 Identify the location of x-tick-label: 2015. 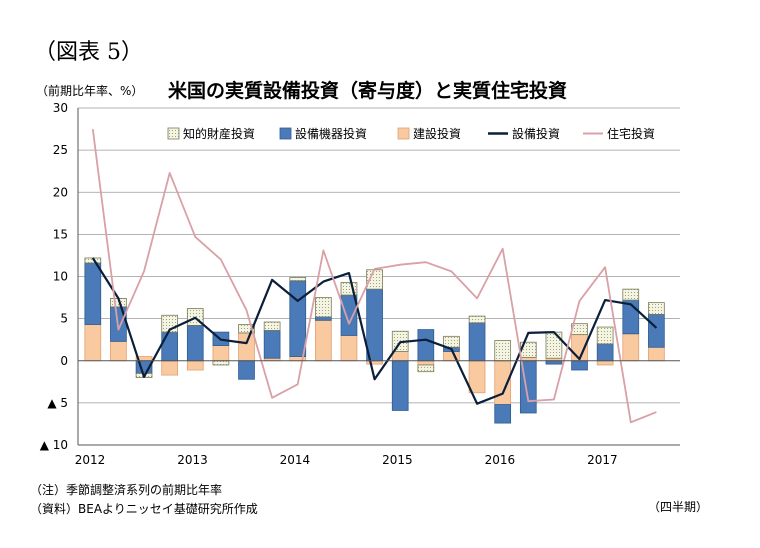
(397, 460).